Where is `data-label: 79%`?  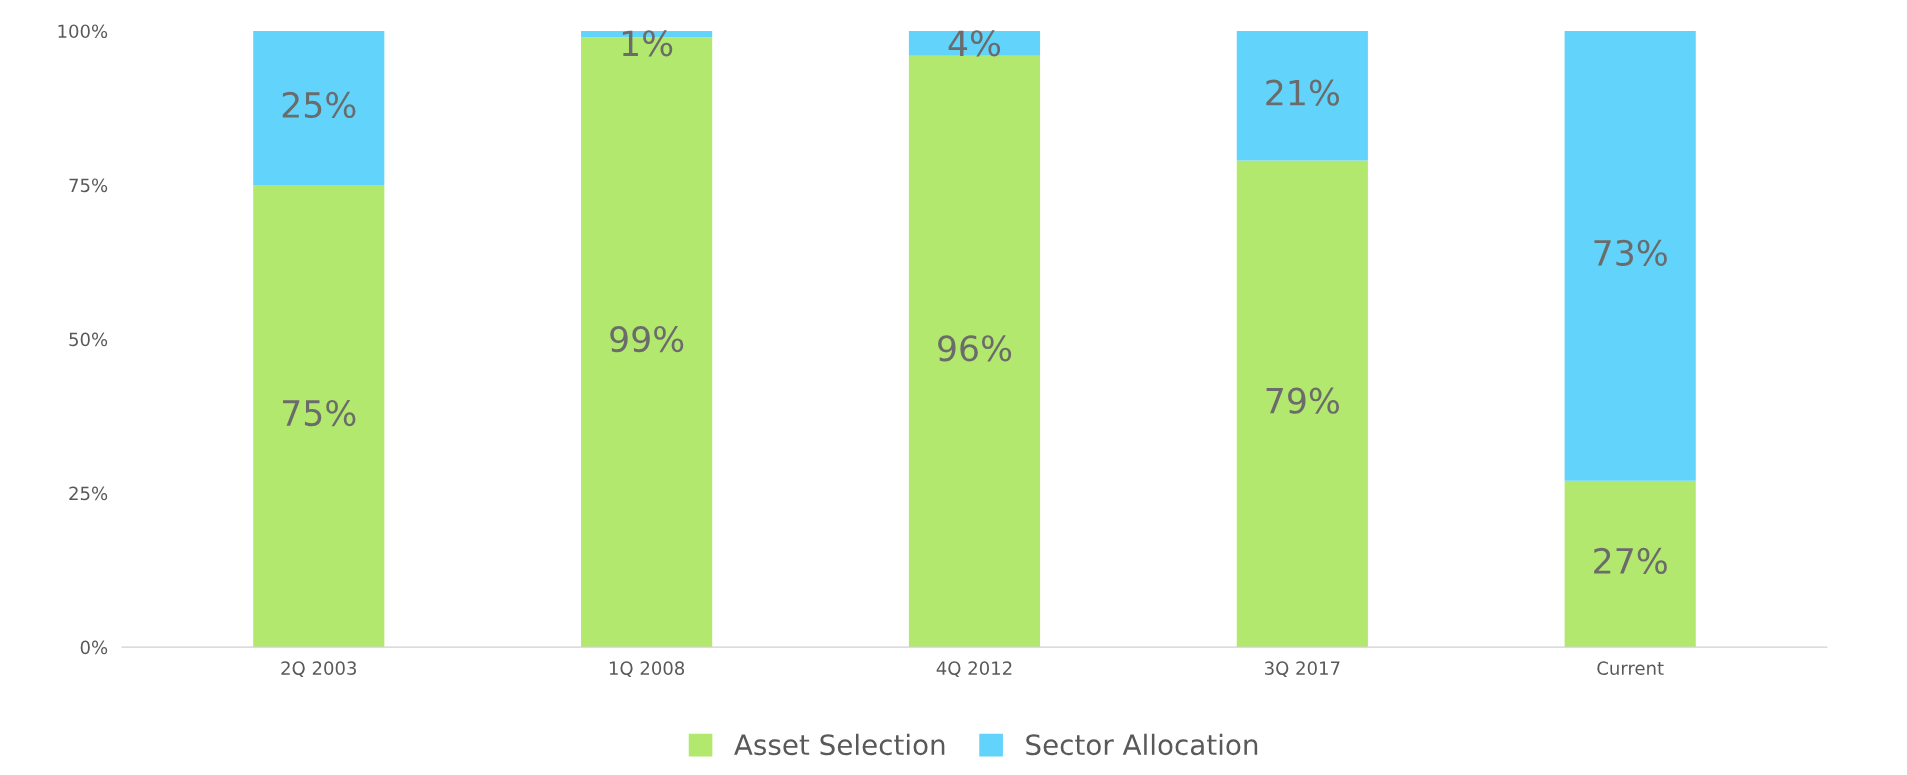
data-label: 79% is located at coordinates (1303, 400).